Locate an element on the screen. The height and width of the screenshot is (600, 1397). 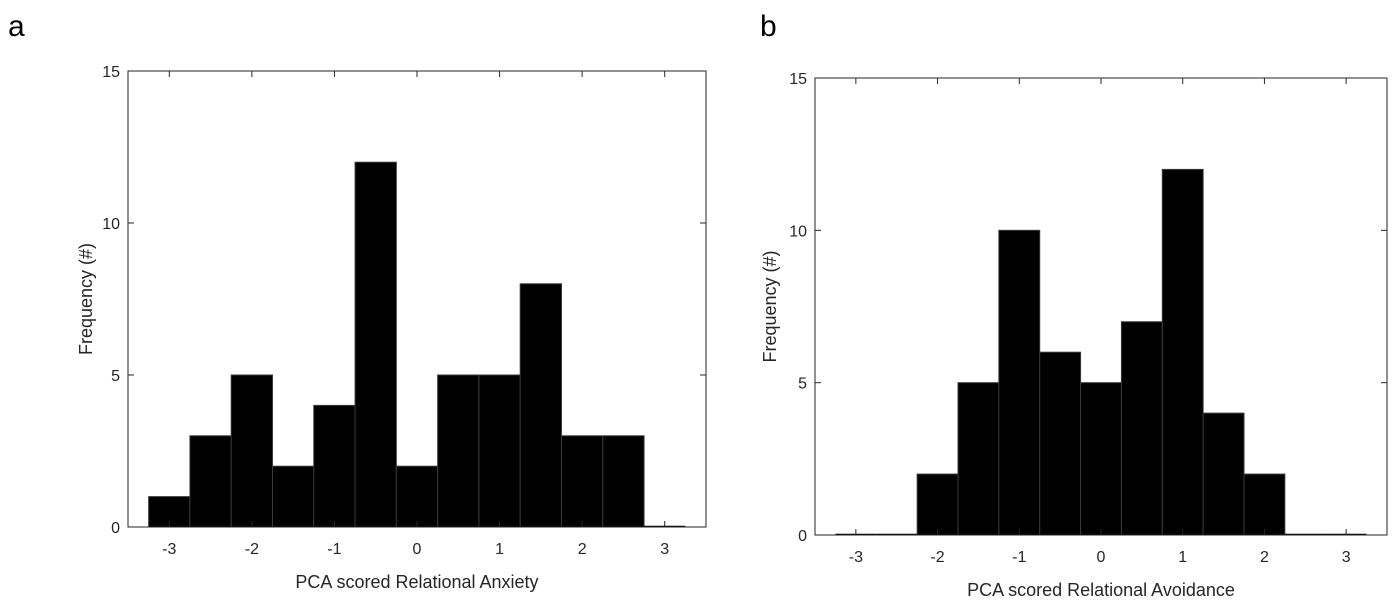
panel-label: a is located at coordinates (16, 26).